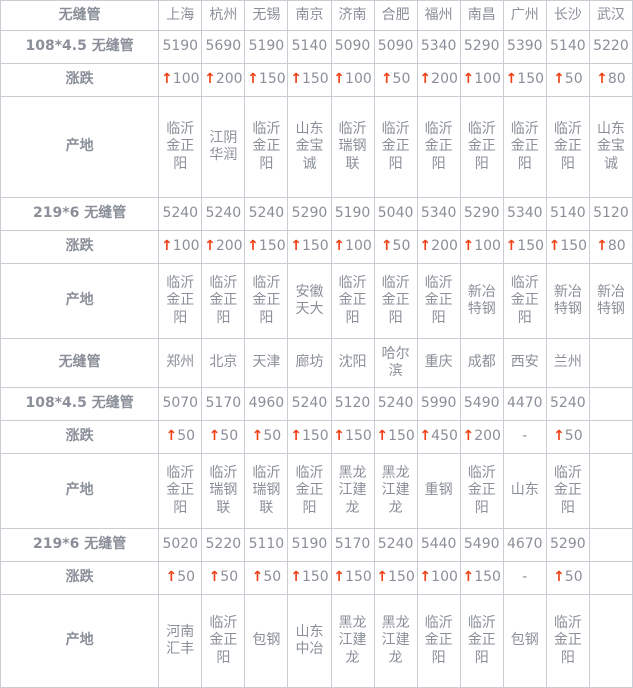  I want to click on city-header: 上海, so click(180, 15).